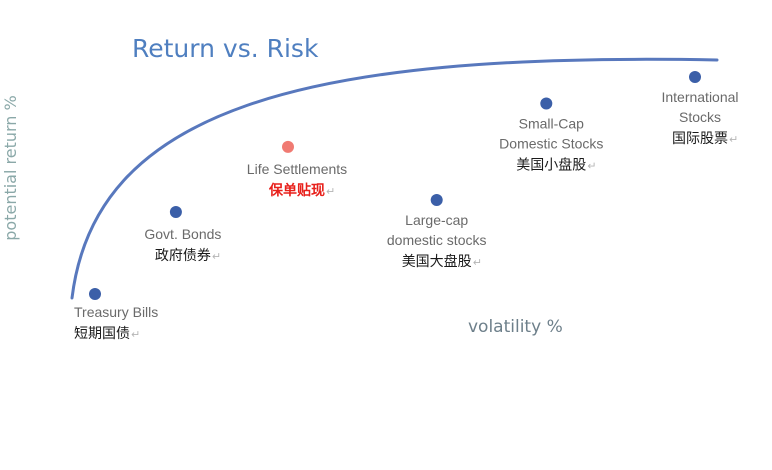  I want to click on point-label-cn: 保单贴现, so click(296, 190).